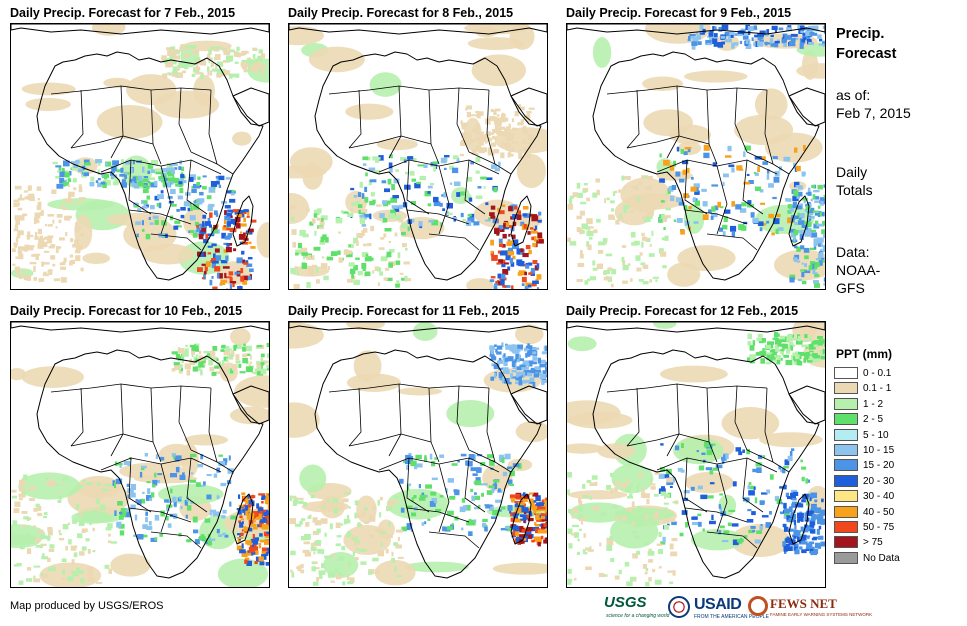 This screenshot has height=626, width=967. What do you see at coordinates (803, 603) in the screenshot?
I see `fewsnet-logo: FEWS NET` at bounding box center [803, 603].